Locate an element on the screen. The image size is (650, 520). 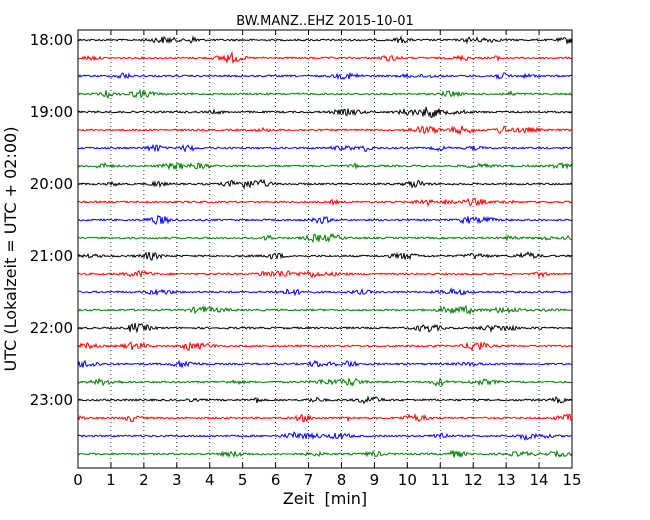
chart-title: BW.MANZ..EHZ 2015-10-01 is located at coordinates (325, 21).